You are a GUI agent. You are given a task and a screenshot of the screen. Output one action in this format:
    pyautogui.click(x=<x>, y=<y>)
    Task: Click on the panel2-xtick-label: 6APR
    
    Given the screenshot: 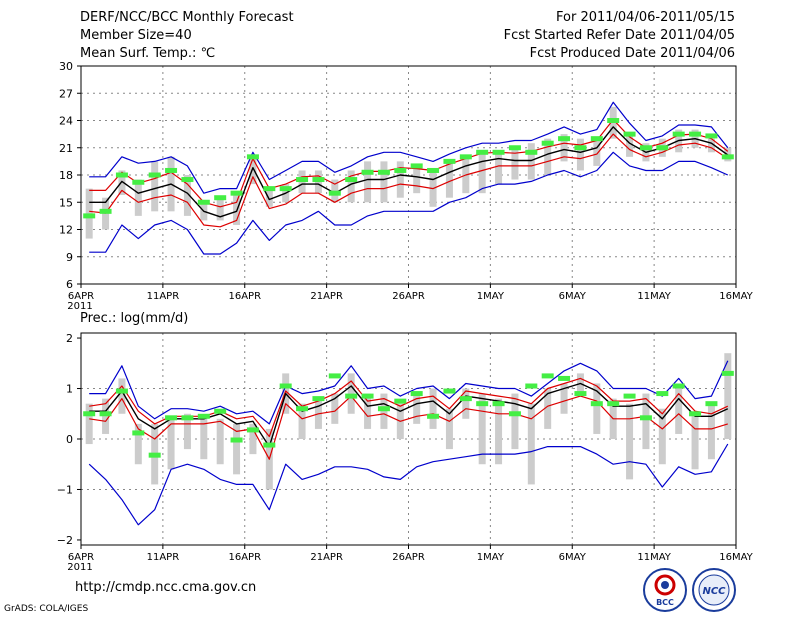 What is the action you would take?
    pyautogui.click(x=81, y=557)
    